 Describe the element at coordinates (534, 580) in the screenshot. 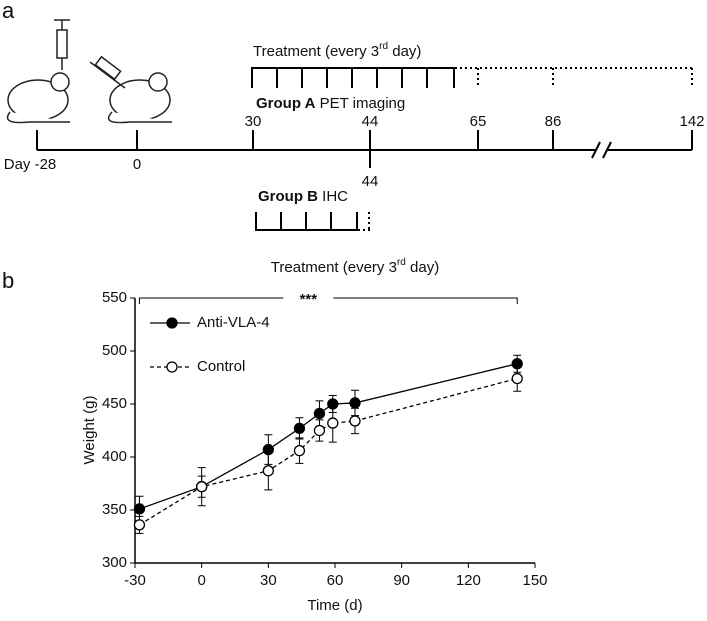

I see `x-tick-label: 150` at that location.